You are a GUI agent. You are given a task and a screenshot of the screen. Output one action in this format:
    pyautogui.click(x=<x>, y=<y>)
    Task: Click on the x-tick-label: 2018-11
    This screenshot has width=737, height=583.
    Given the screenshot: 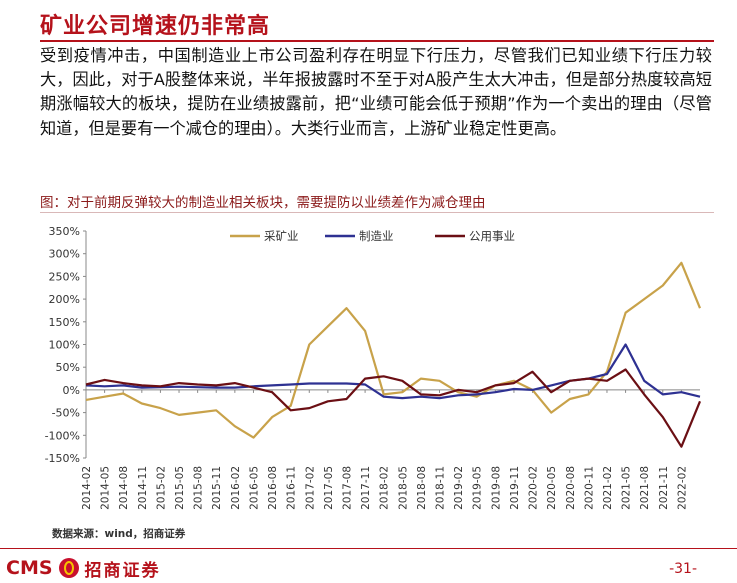 What is the action you would take?
    pyautogui.click(x=441, y=488)
    